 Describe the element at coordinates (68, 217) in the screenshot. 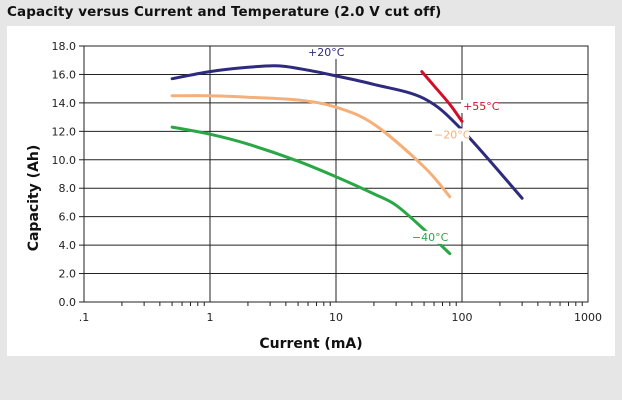

I see `y-tick-label: 6.0` at that location.